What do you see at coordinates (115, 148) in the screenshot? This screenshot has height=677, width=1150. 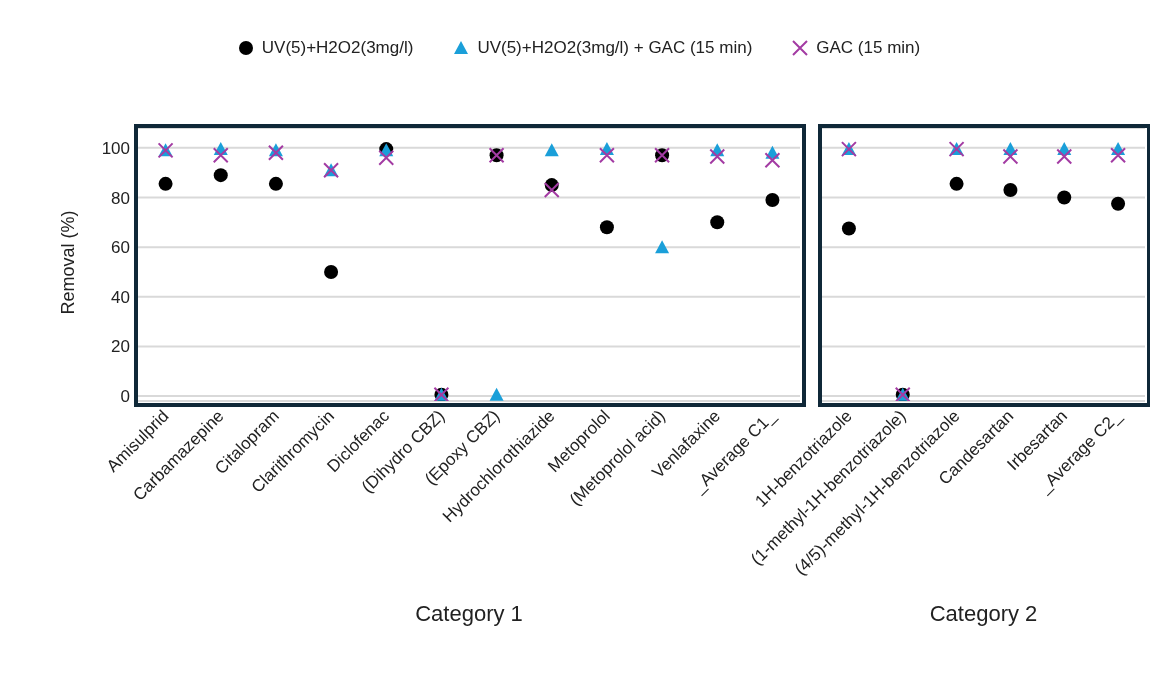 I see `y-tick-label: 100` at bounding box center [115, 148].